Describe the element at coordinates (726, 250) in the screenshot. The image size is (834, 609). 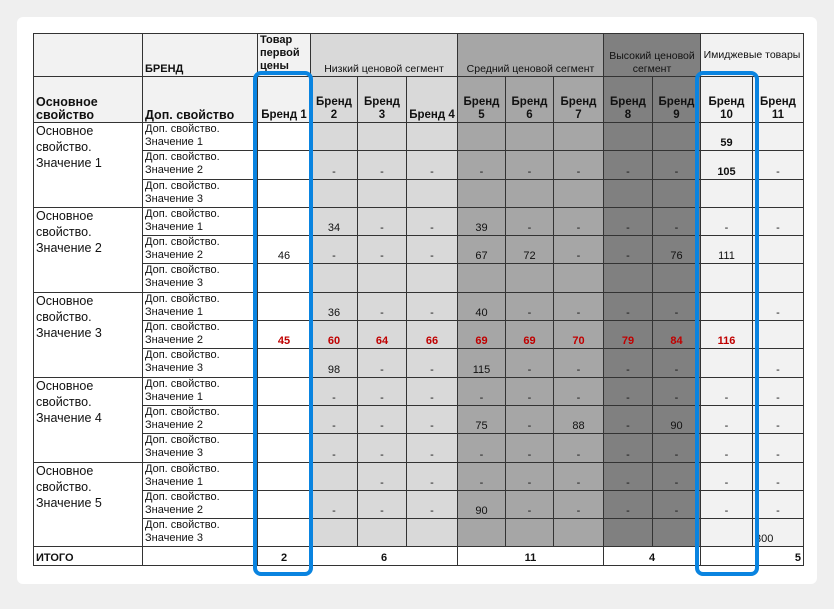
I see `value-cell-brand-10: 111` at that location.